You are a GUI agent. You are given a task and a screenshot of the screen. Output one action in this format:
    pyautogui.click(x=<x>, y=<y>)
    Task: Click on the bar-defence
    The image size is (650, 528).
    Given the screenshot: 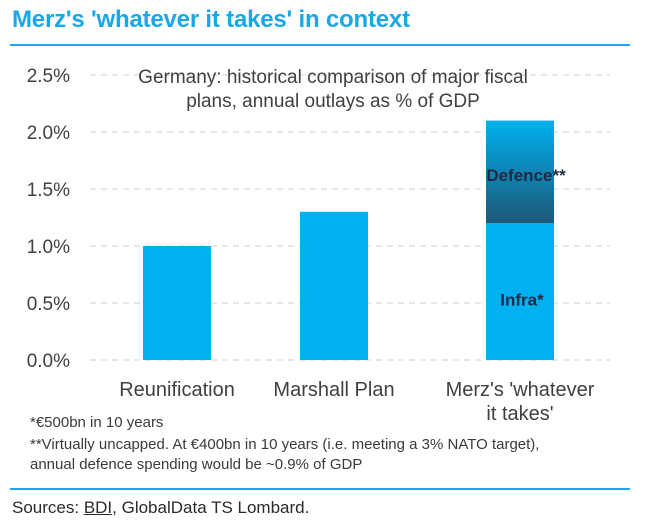 What is the action you would take?
    pyautogui.click(x=520, y=172)
    